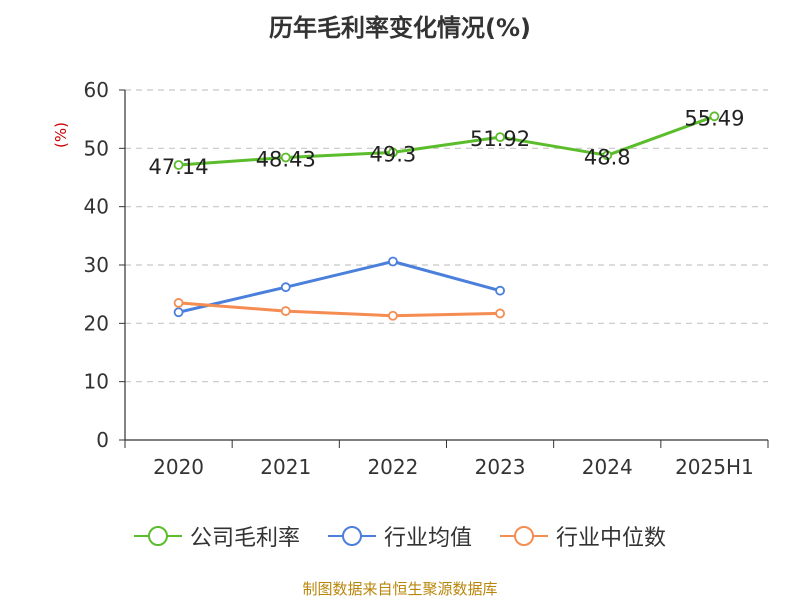 The width and height of the screenshot is (800, 600). Describe the element at coordinates (178, 467) in the screenshot. I see `x-tick-label: 2020` at that location.